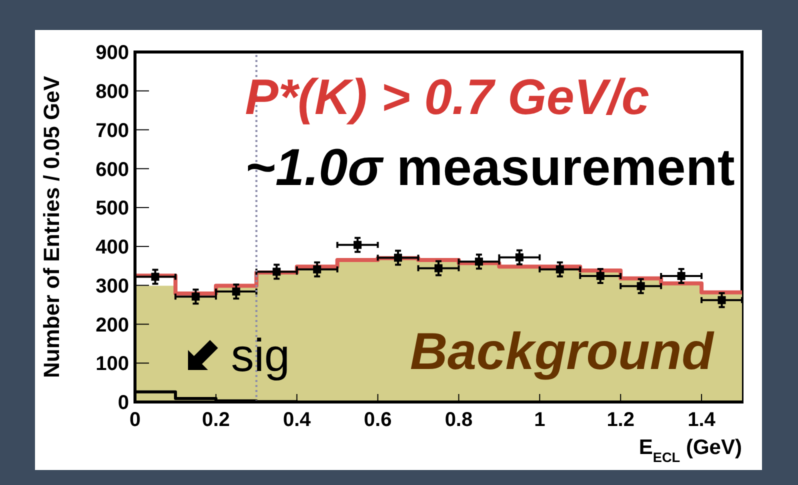  I want to click on x-tick-label: 0.6, so click(378, 420).